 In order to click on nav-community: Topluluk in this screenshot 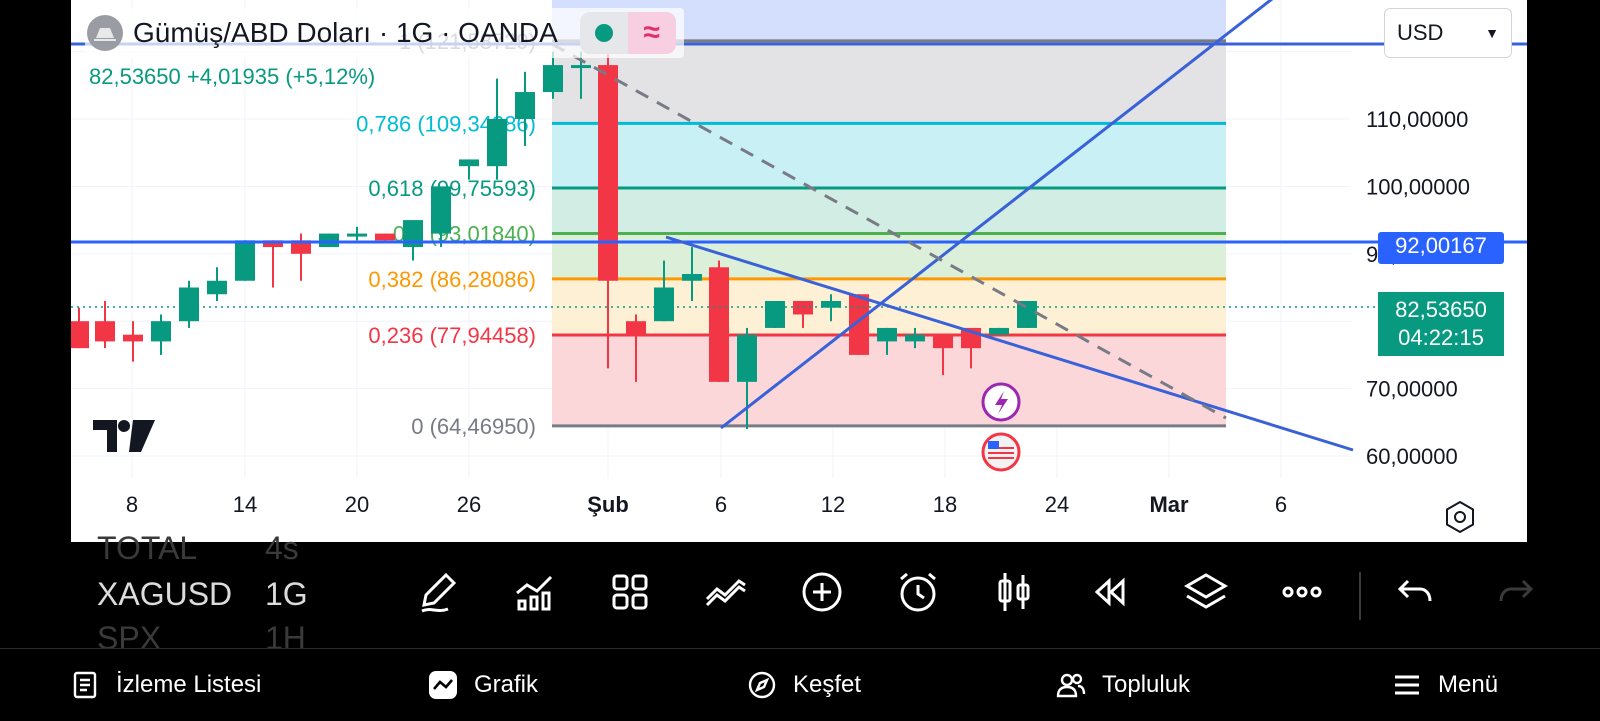, I will do `click(1123, 685)`.